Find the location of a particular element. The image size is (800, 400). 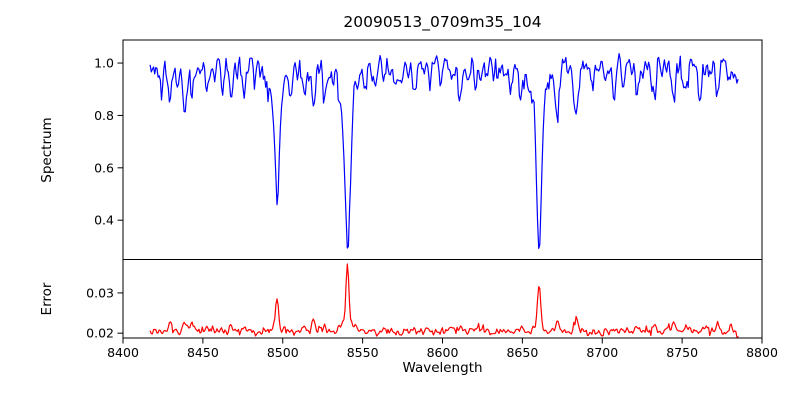

spectrum-y-tick-label: 0.6 is located at coordinates (104, 167).